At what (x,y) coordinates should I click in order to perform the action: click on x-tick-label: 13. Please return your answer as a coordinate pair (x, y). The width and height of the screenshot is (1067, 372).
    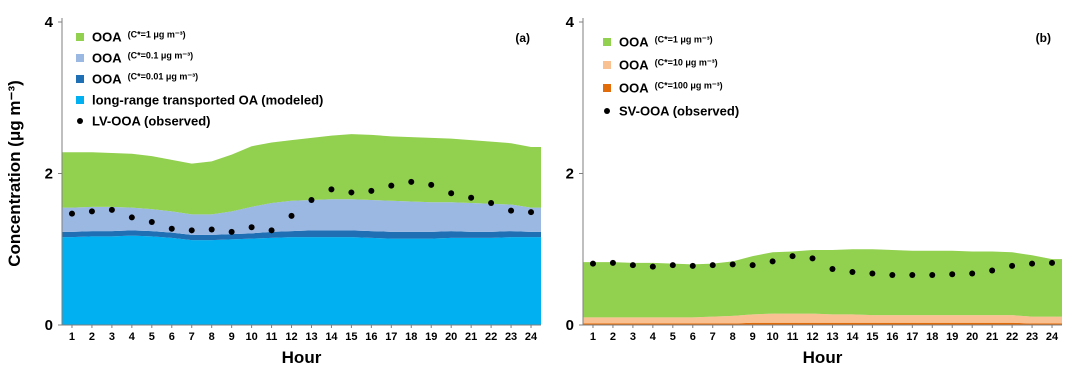
    Looking at the image, I should click on (832, 337).